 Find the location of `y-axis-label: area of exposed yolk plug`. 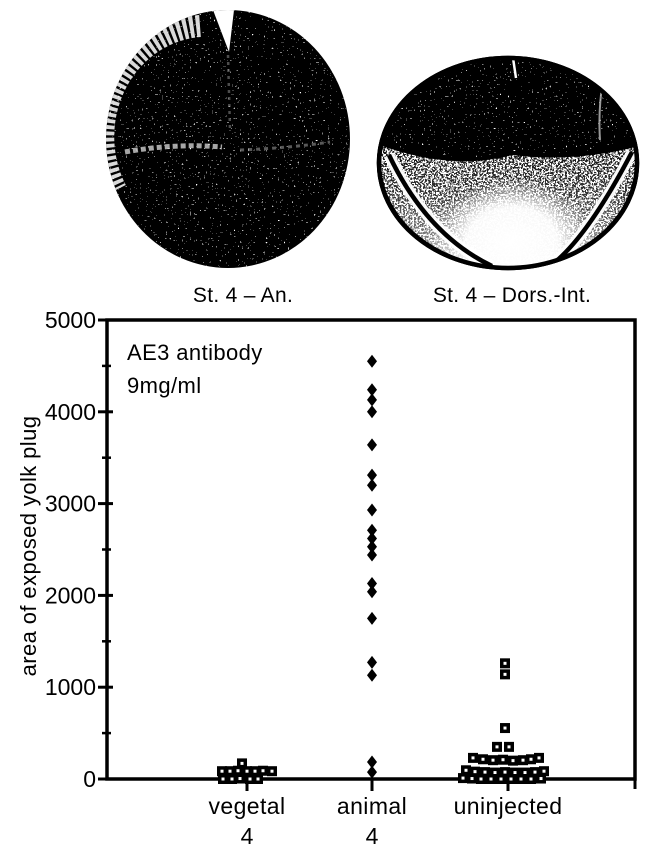

y-axis-label: area of exposed yolk plug is located at coordinates (28, 546).